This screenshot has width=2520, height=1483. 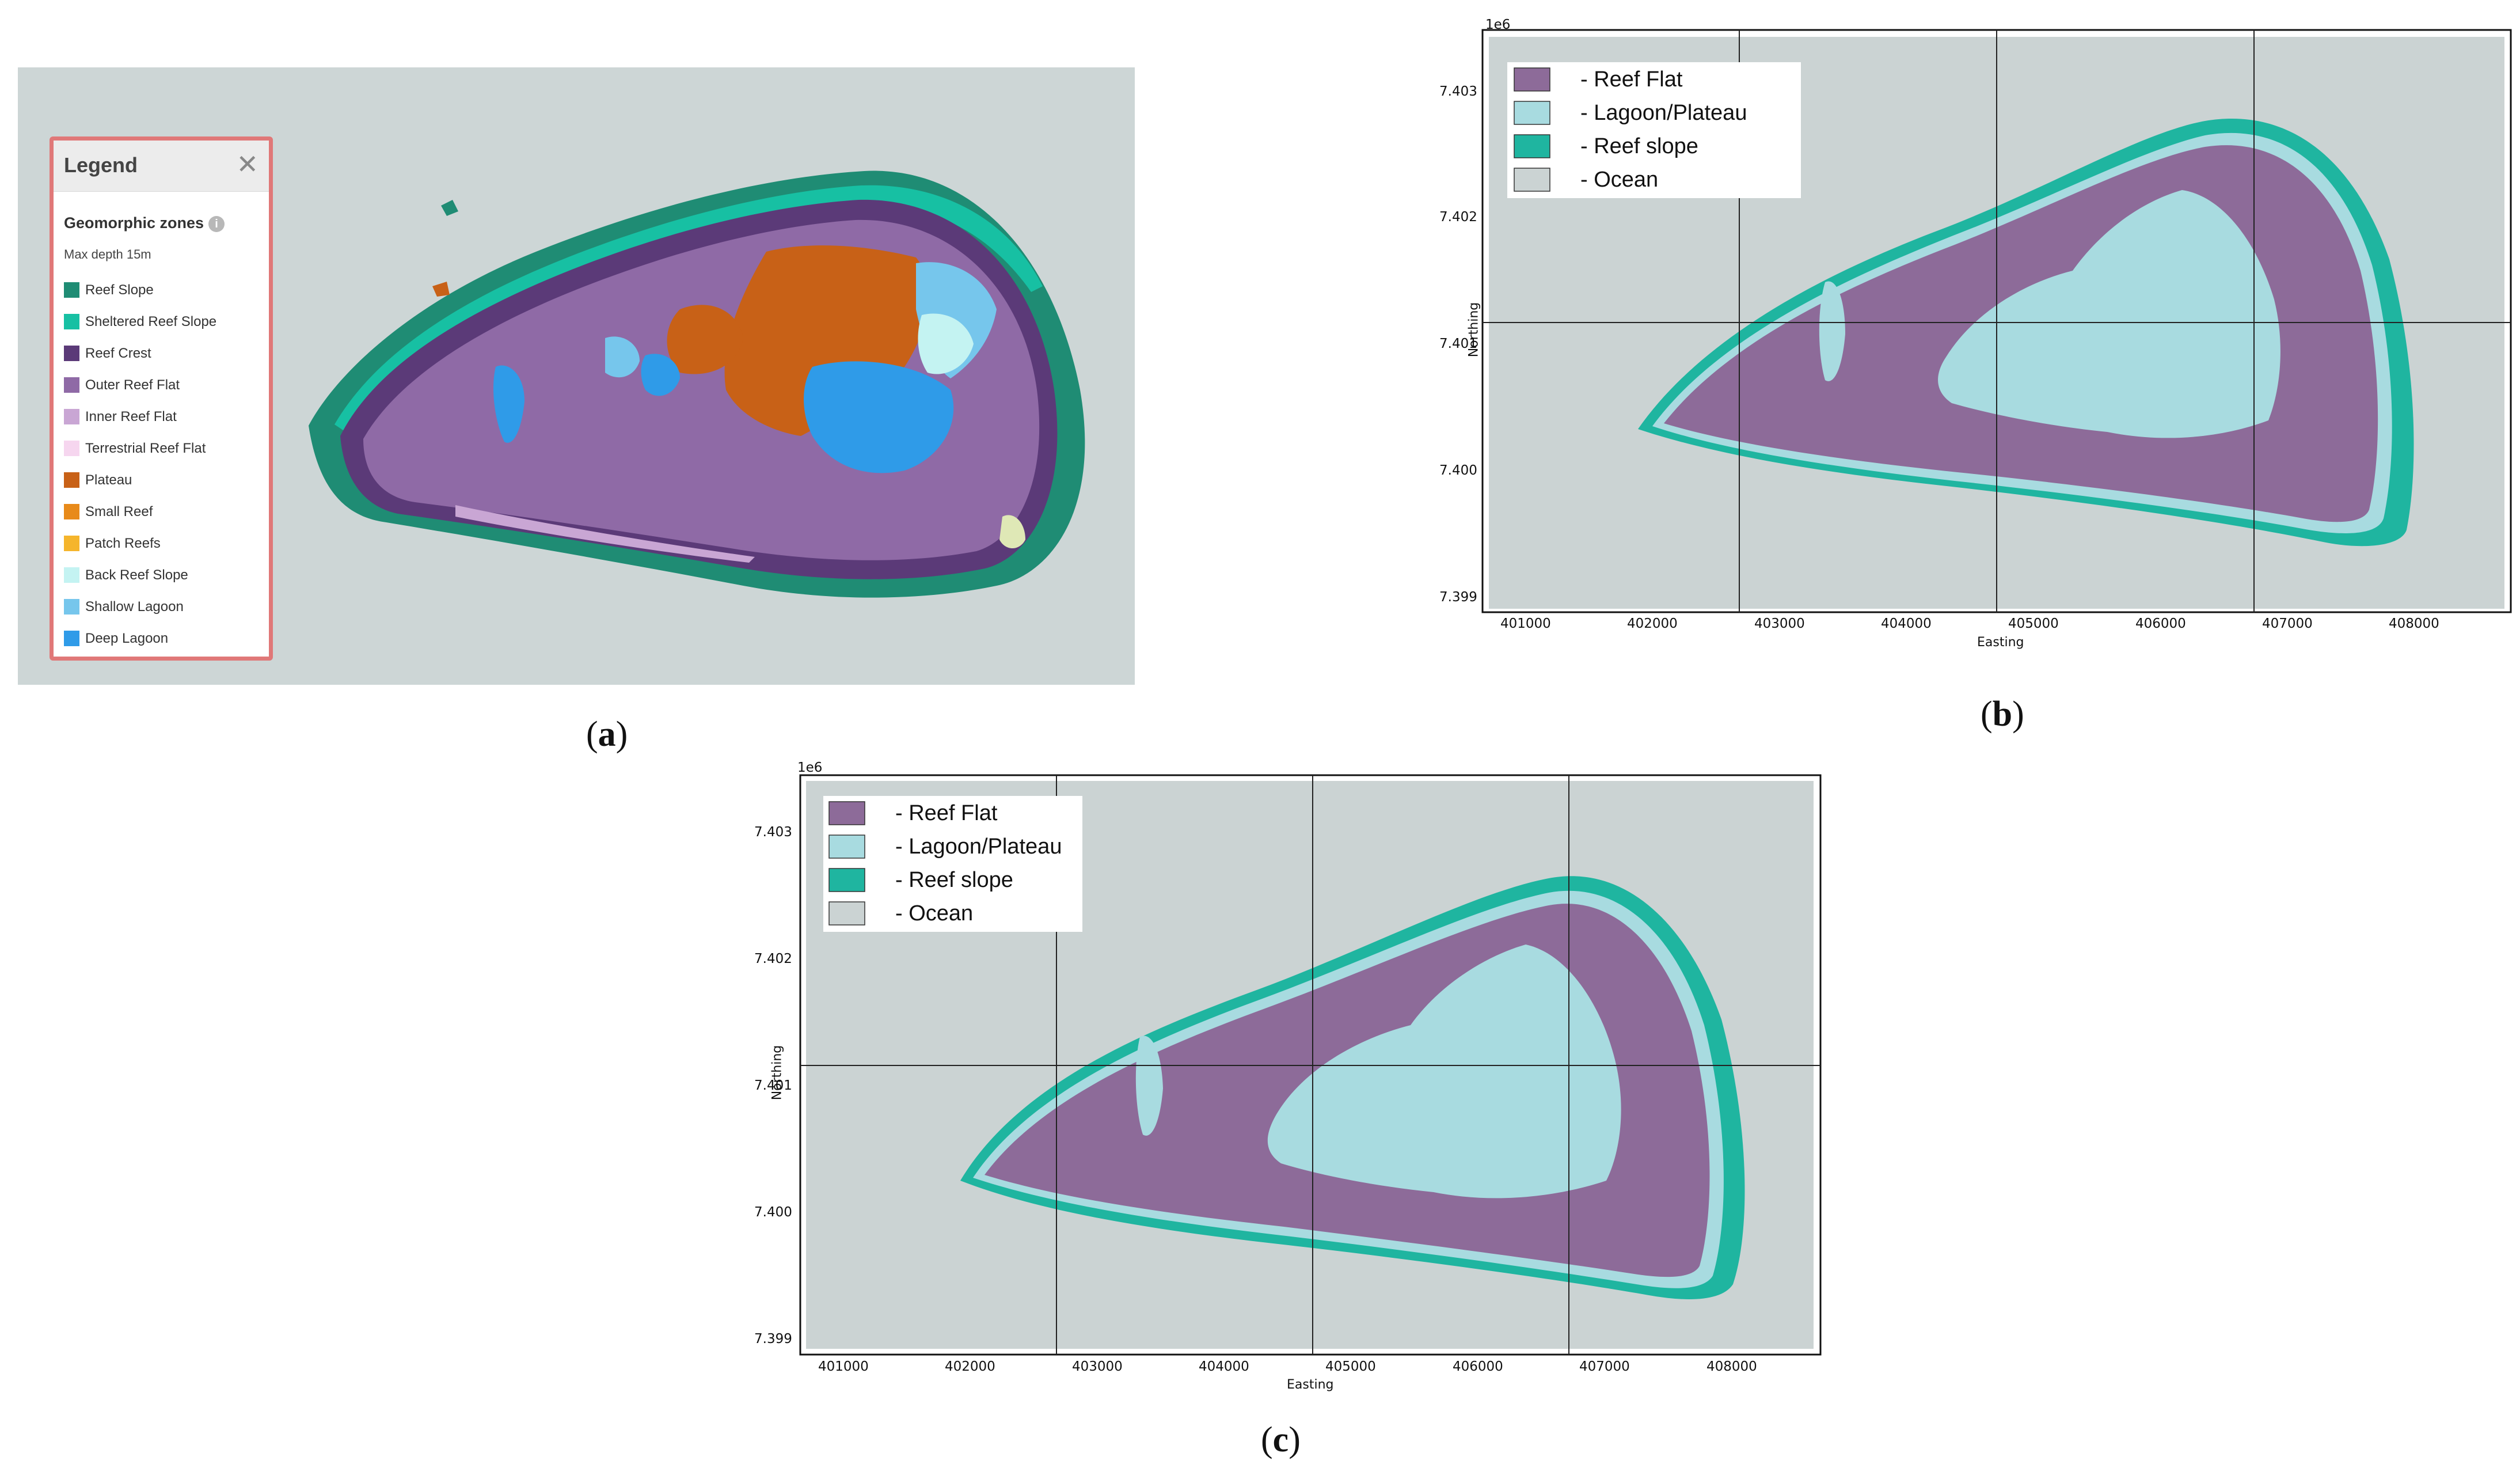 What do you see at coordinates (101, 165) in the screenshot?
I see `legend-title: Legend` at bounding box center [101, 165].